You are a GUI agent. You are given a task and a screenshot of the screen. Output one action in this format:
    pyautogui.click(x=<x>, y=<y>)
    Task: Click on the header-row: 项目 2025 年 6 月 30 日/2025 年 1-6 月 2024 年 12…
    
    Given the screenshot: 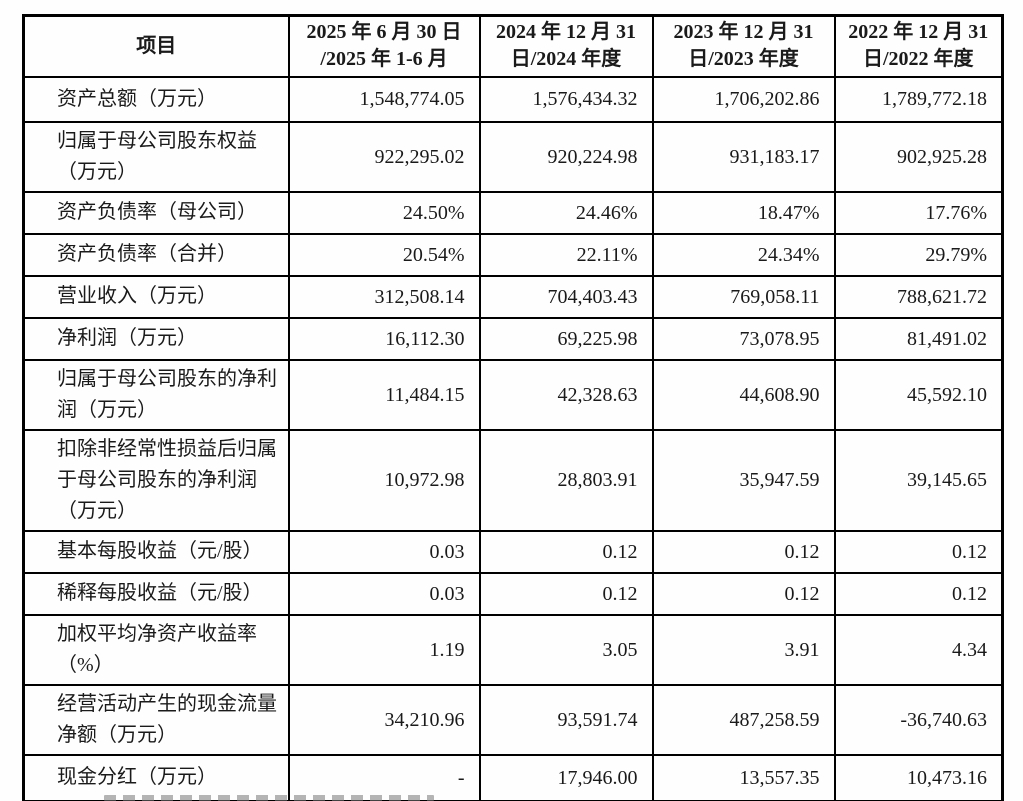 What is the action you would take?
    pyautogui.click(x=513, y=46)
    